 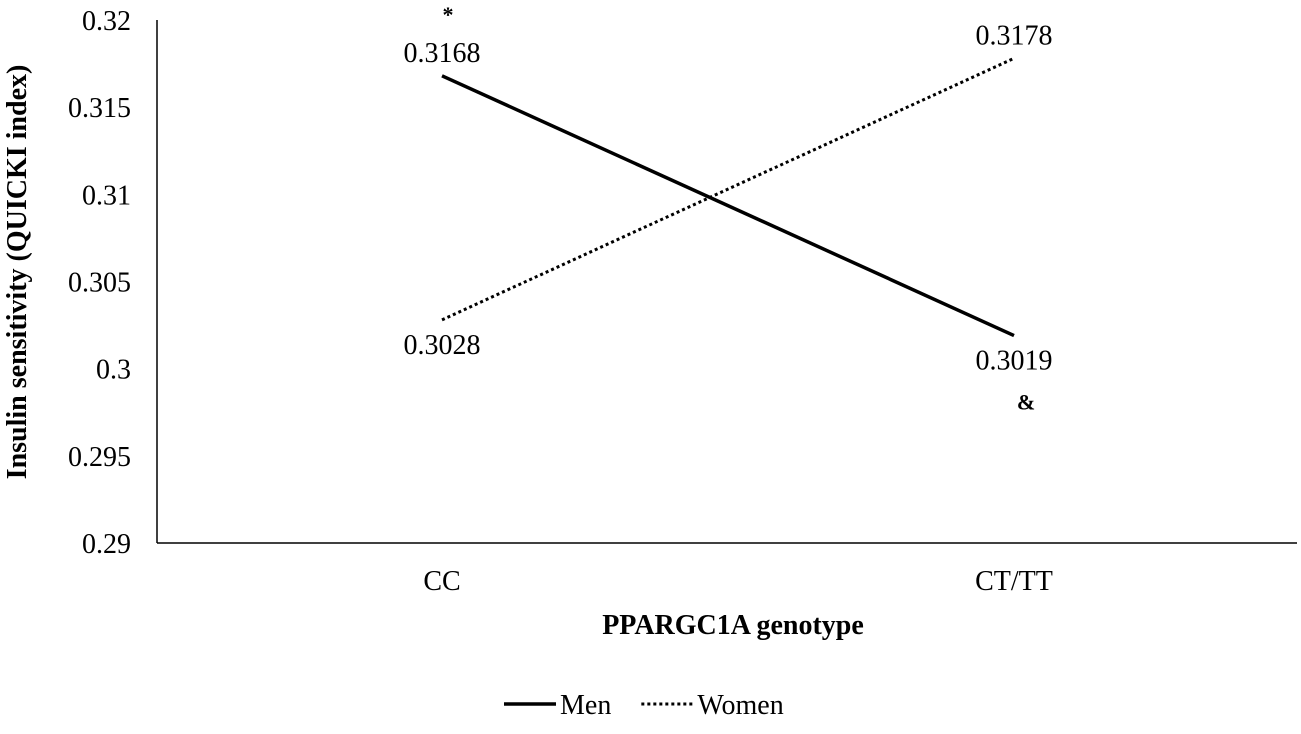 I want to click on x-tick-label: CC, so click(x=441, y=581).